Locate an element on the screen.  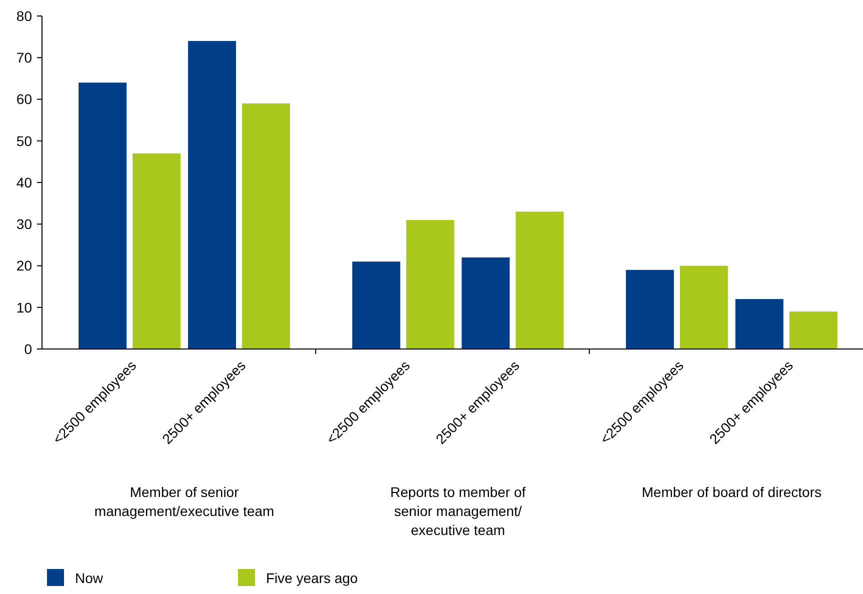
y-tick-label: 60 is located at coordinates (24, 99).